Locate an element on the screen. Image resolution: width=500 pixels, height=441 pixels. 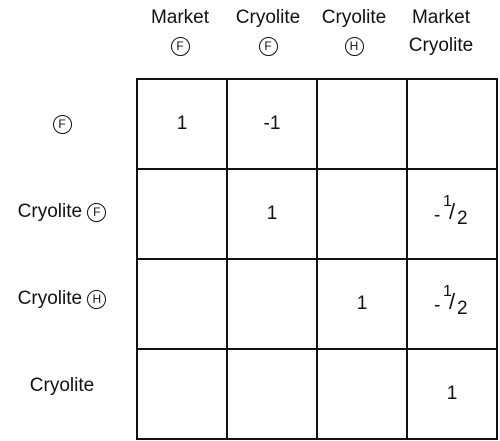
row-header-f: F is located at coordinates (62, 124).